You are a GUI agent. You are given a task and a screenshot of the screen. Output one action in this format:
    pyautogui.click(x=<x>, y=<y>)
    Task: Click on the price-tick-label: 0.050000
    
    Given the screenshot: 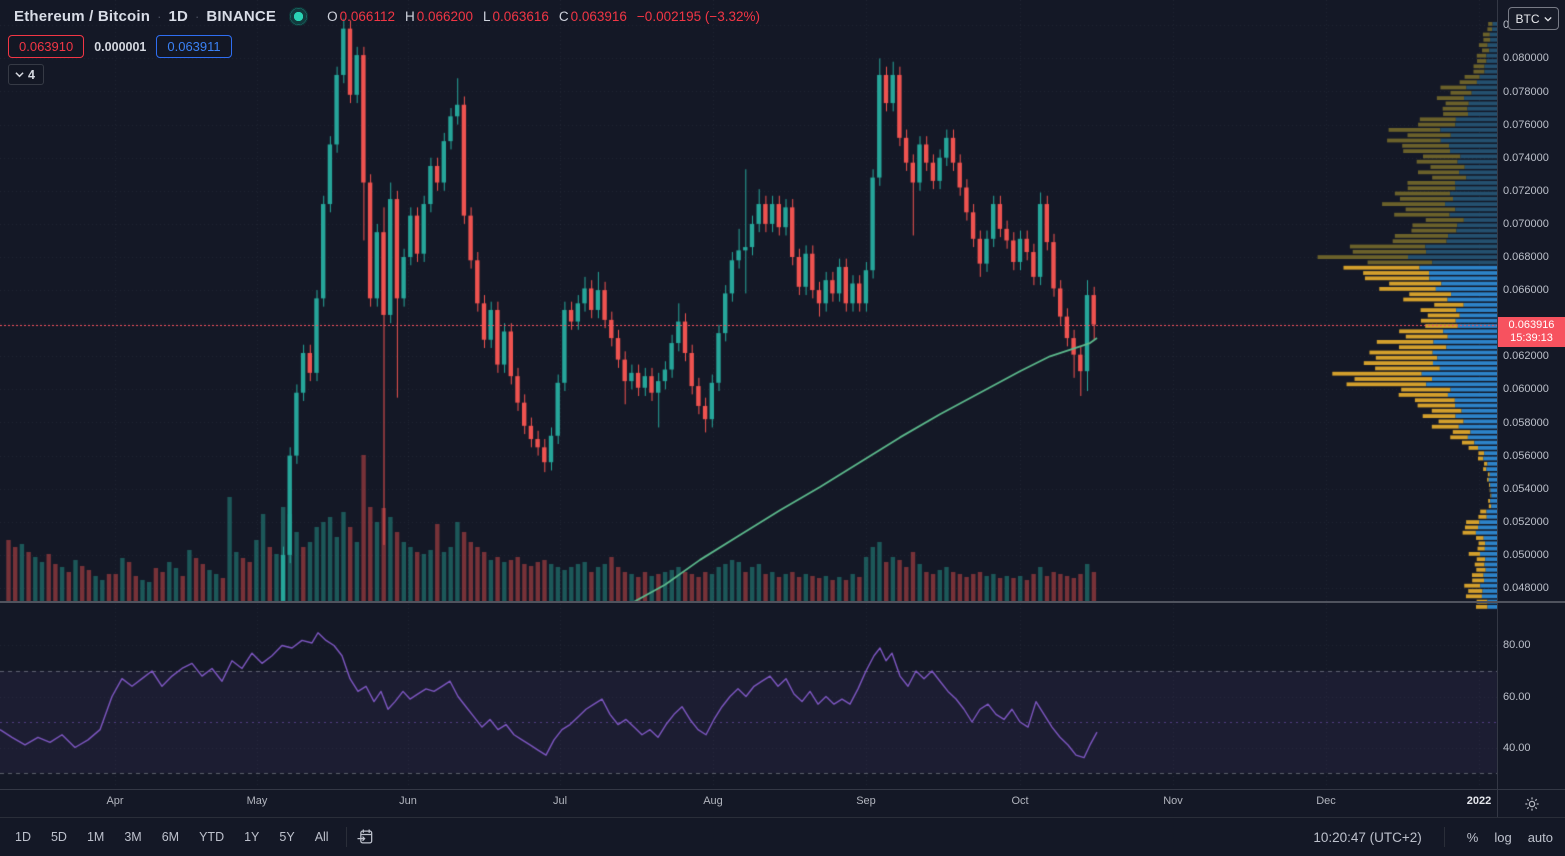 What is the action you would take?
    pyautogui.click(x=1526, y=554)
    